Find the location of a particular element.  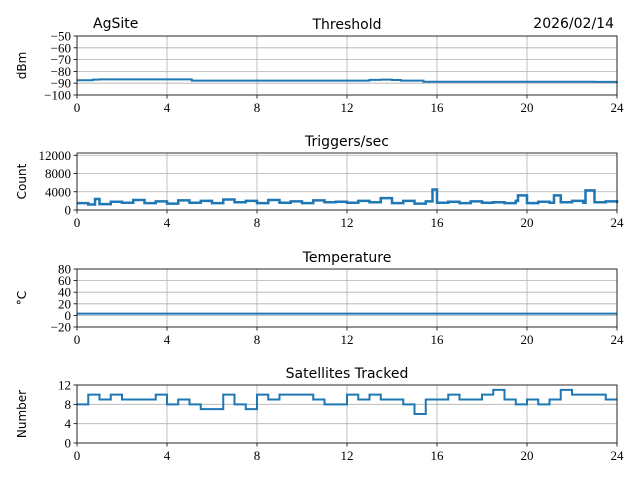

y-tick-label: 40 is located at coordinates (64, 292).